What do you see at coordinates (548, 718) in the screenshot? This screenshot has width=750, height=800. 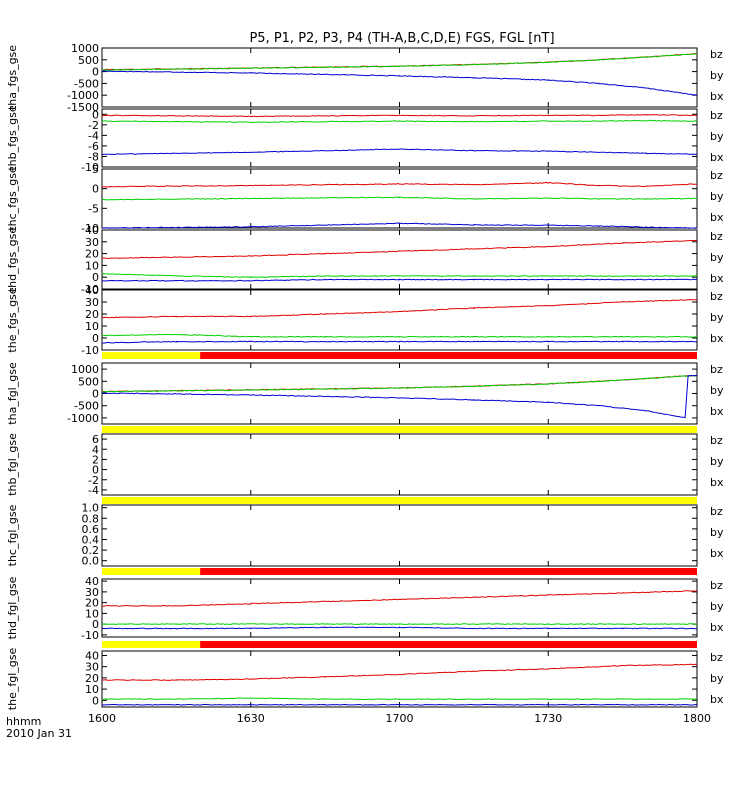 I see `x-tick-label: 1730` at bounding box center [548, 718].